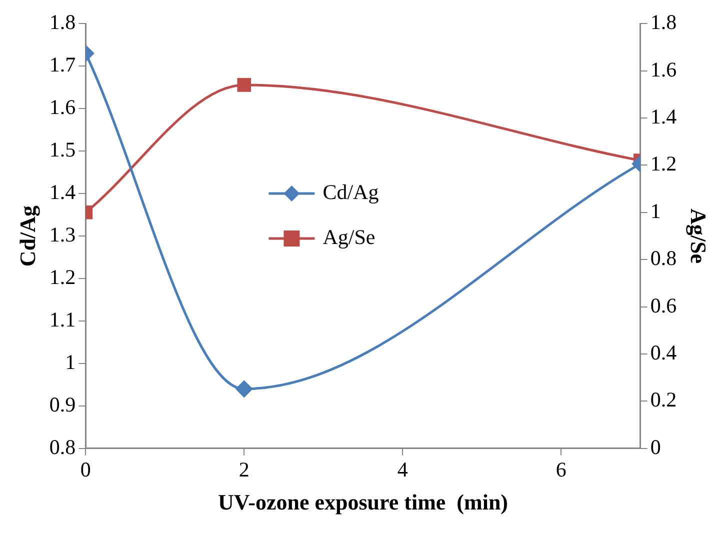 The image size is (728, 533). I want to click on y-tick-label: 1.4, so click(62, 192).